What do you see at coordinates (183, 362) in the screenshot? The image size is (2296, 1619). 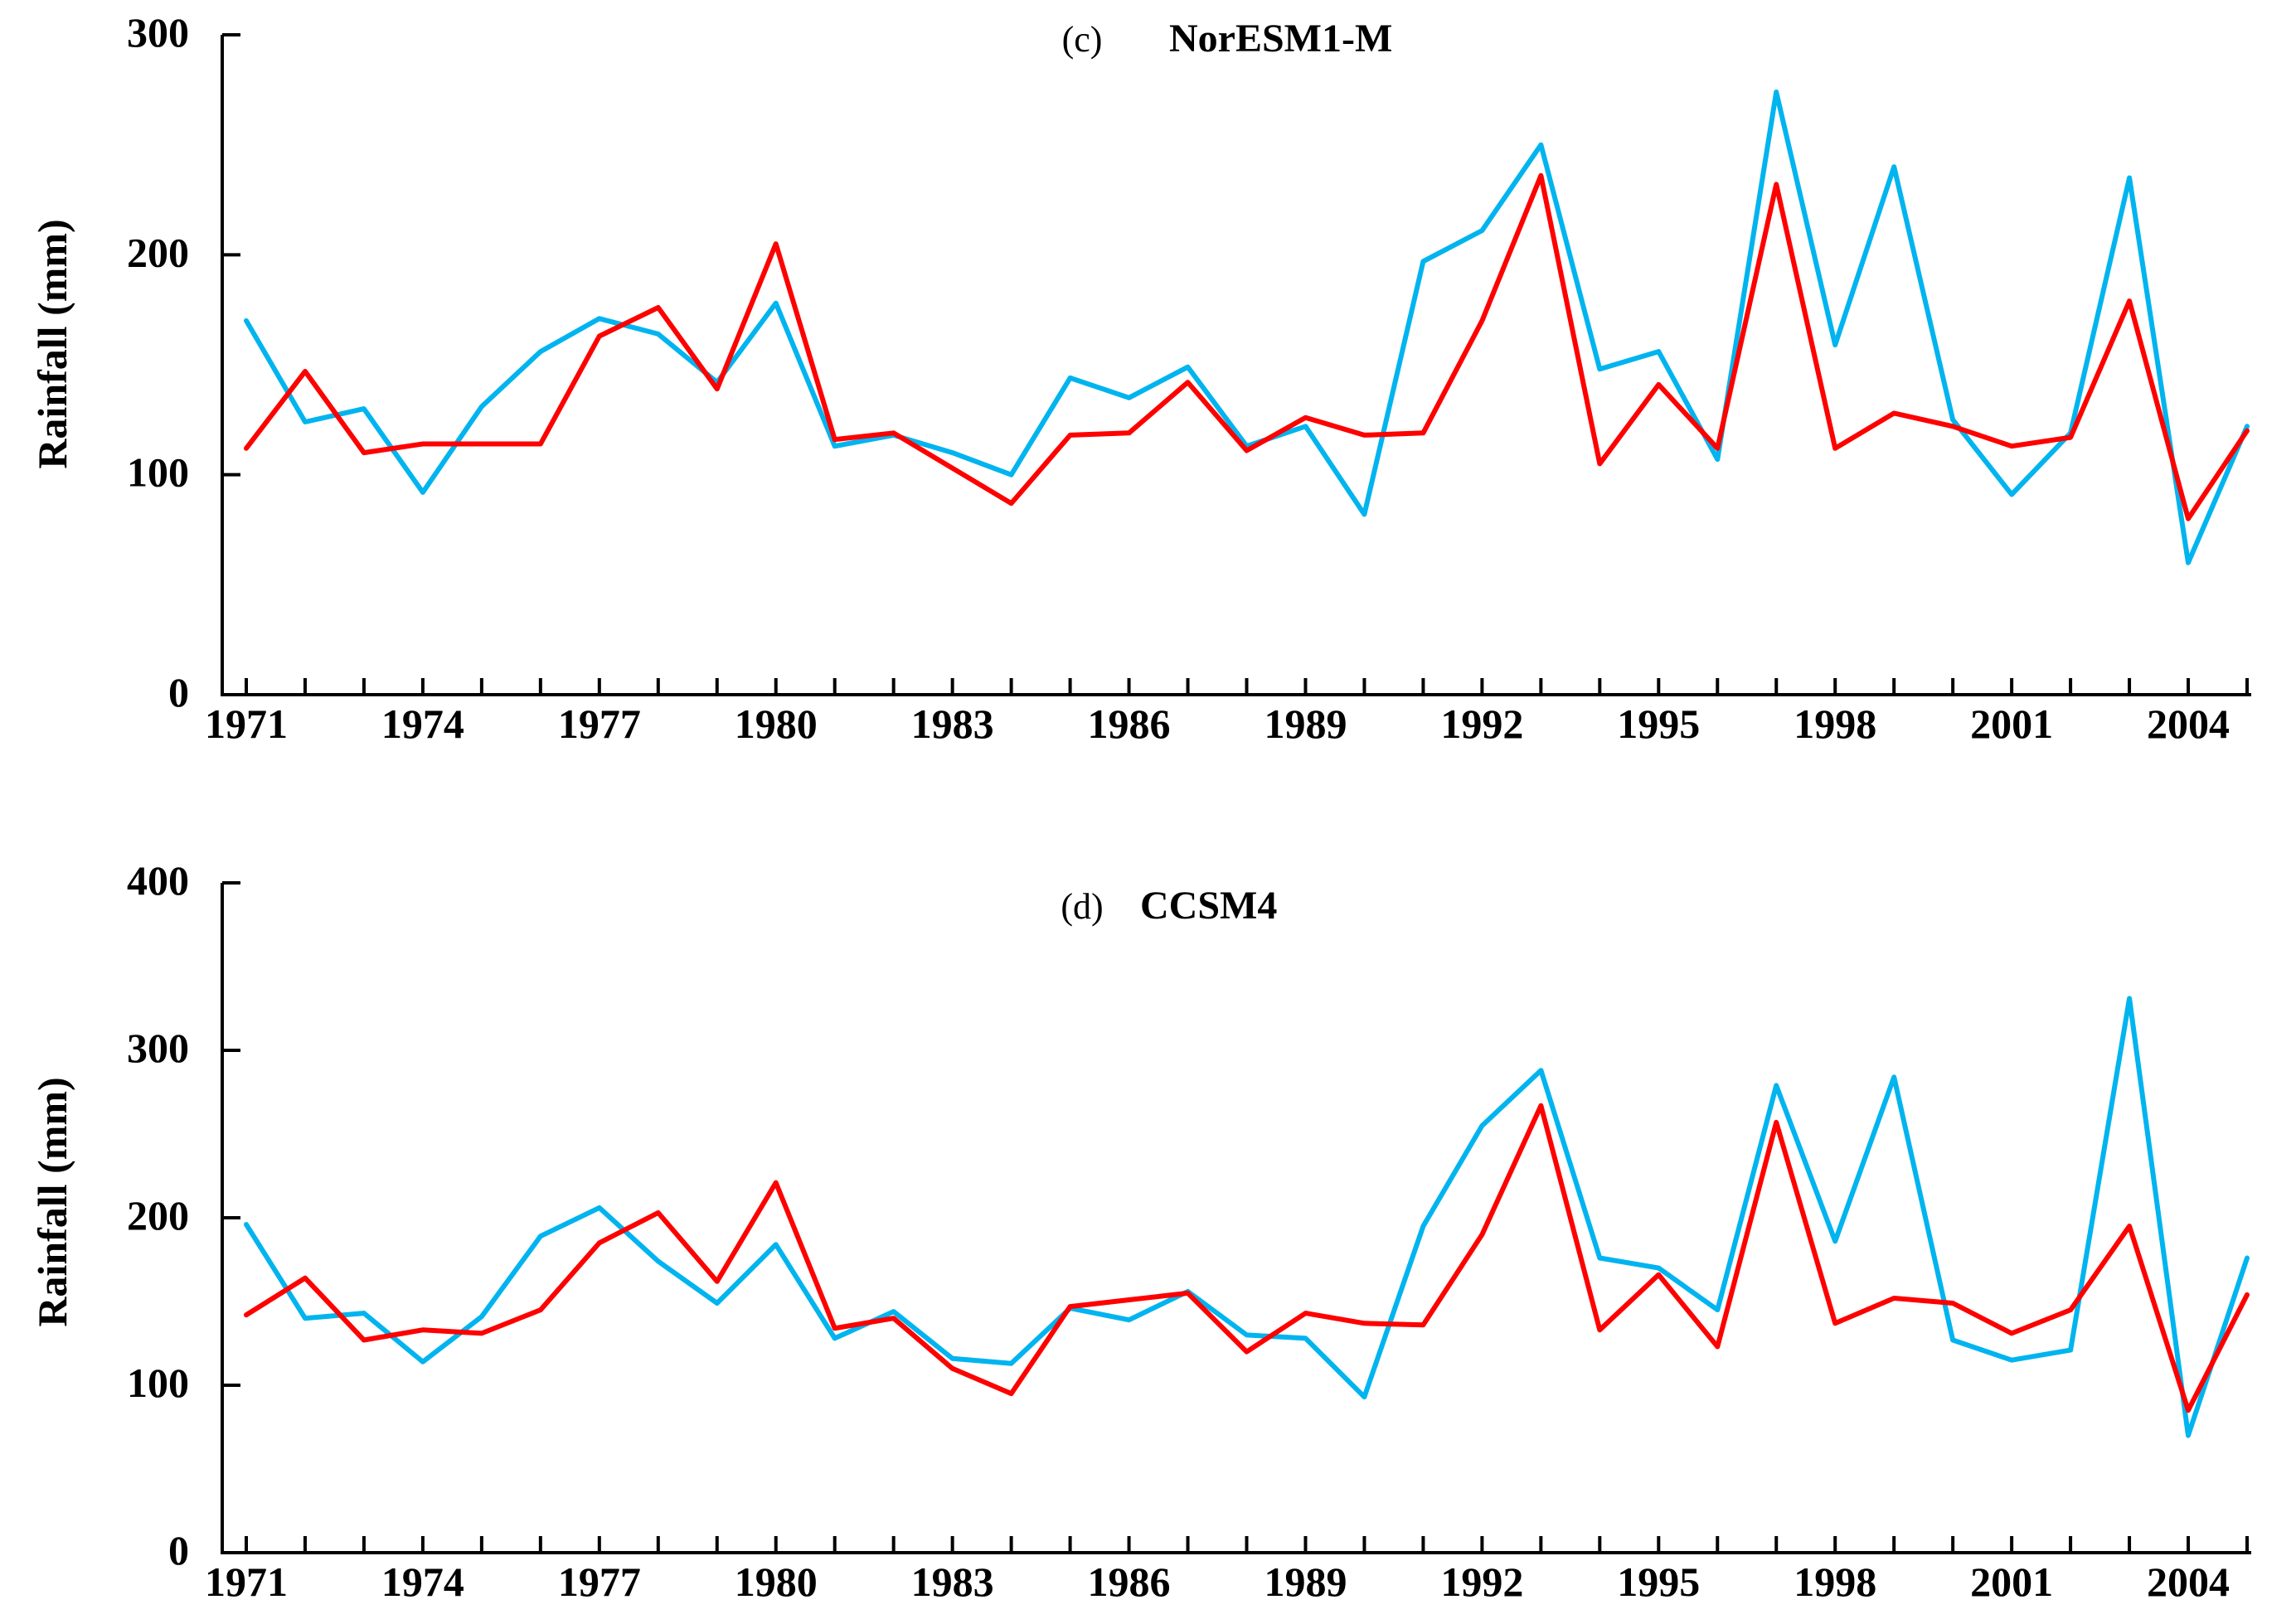 I see `y-axis-ticks: 0 100 200 300` at bounding box center [183, 362].